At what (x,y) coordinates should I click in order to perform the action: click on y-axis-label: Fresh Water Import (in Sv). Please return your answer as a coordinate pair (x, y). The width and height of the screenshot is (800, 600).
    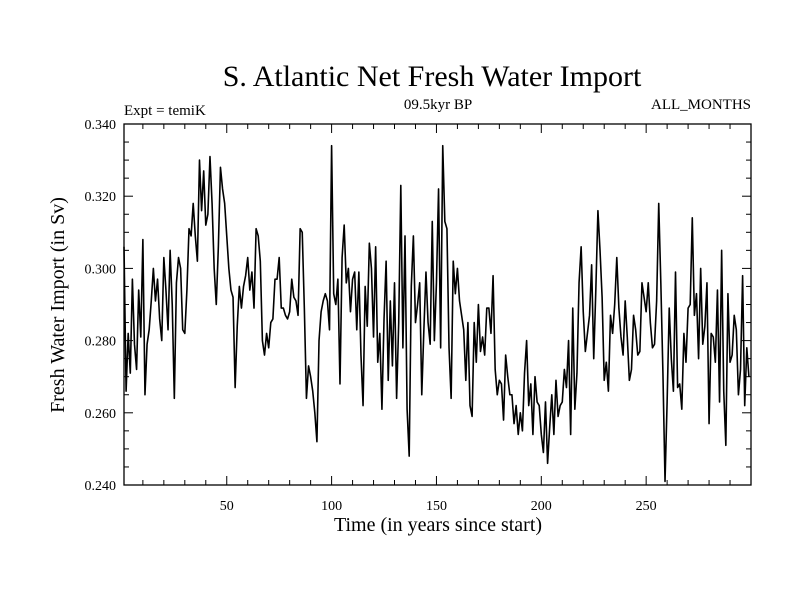
    Looking at the image, I should click on (58, 305).